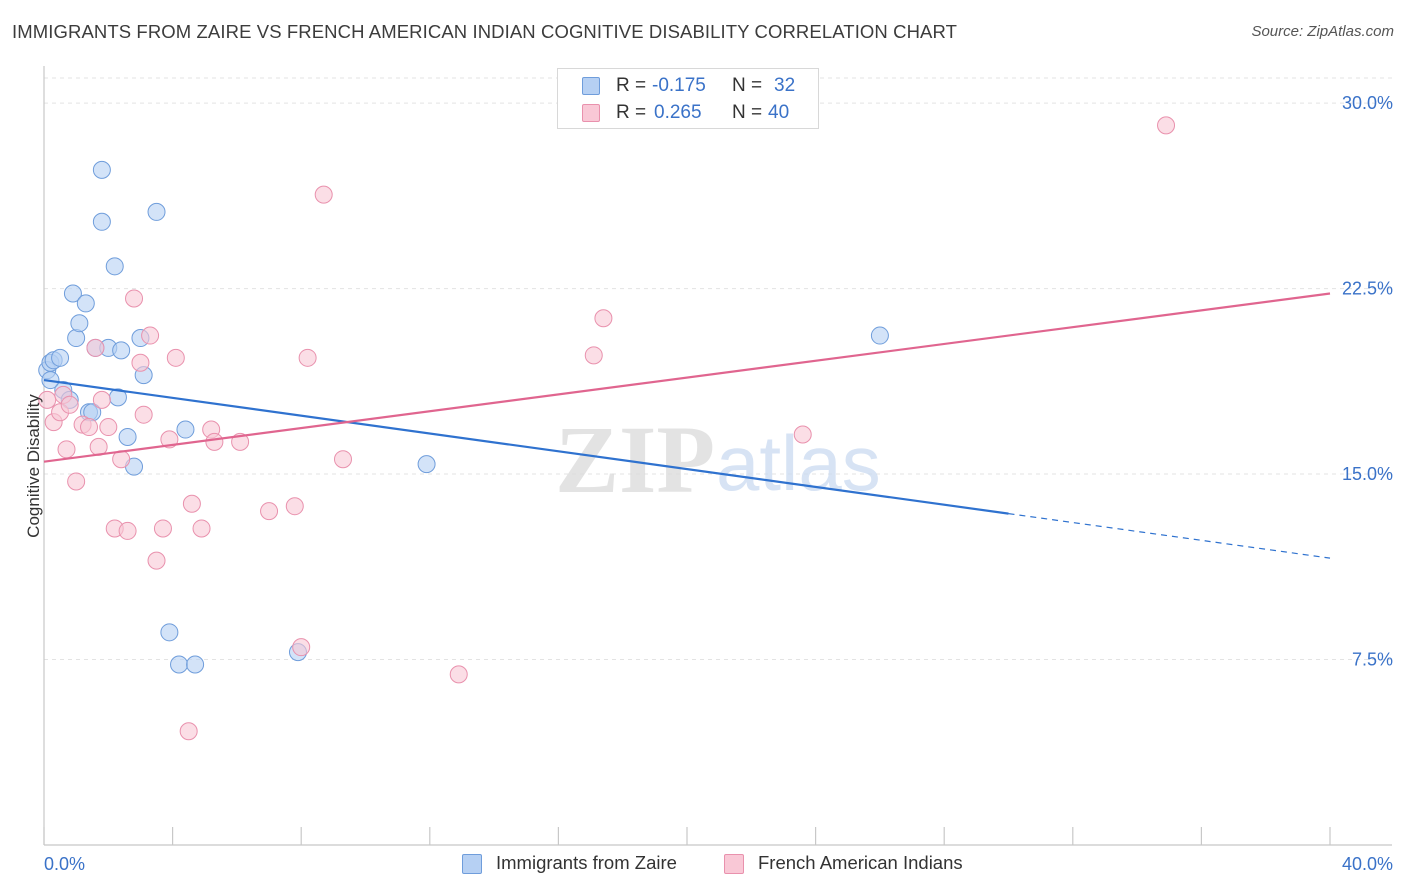  What do you see at coordinates (635, 459) in the screenshot?
I see `watermark-zip: ZIP` at bounding box center [635, 459].